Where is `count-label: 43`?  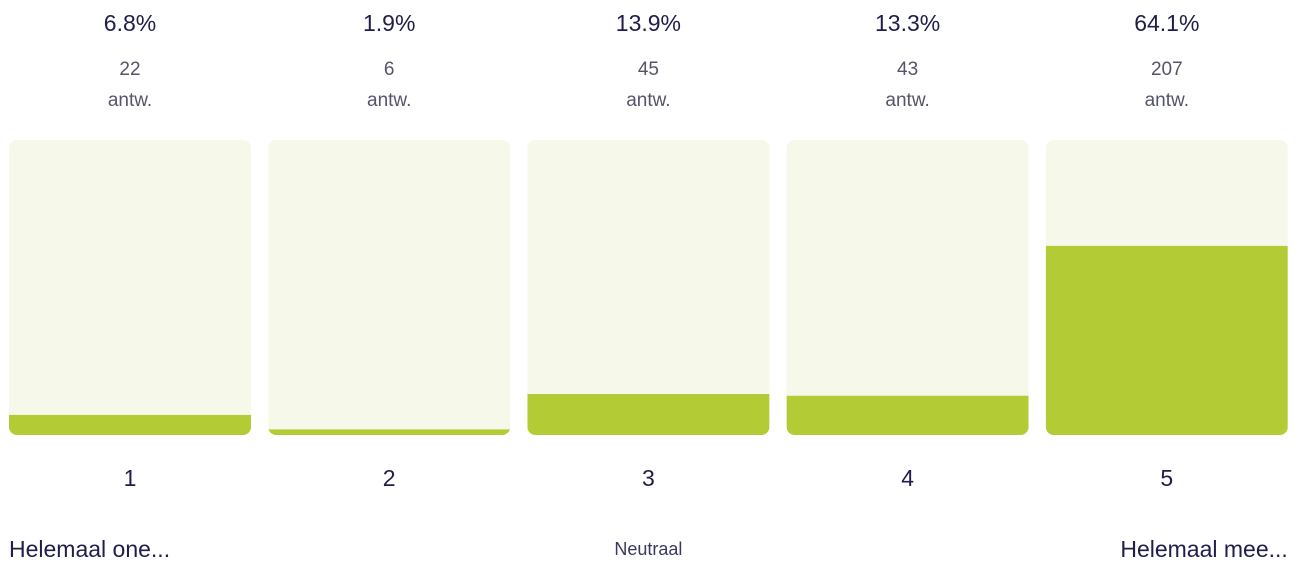
count-label: 43 is located at coordinates (907, 69).